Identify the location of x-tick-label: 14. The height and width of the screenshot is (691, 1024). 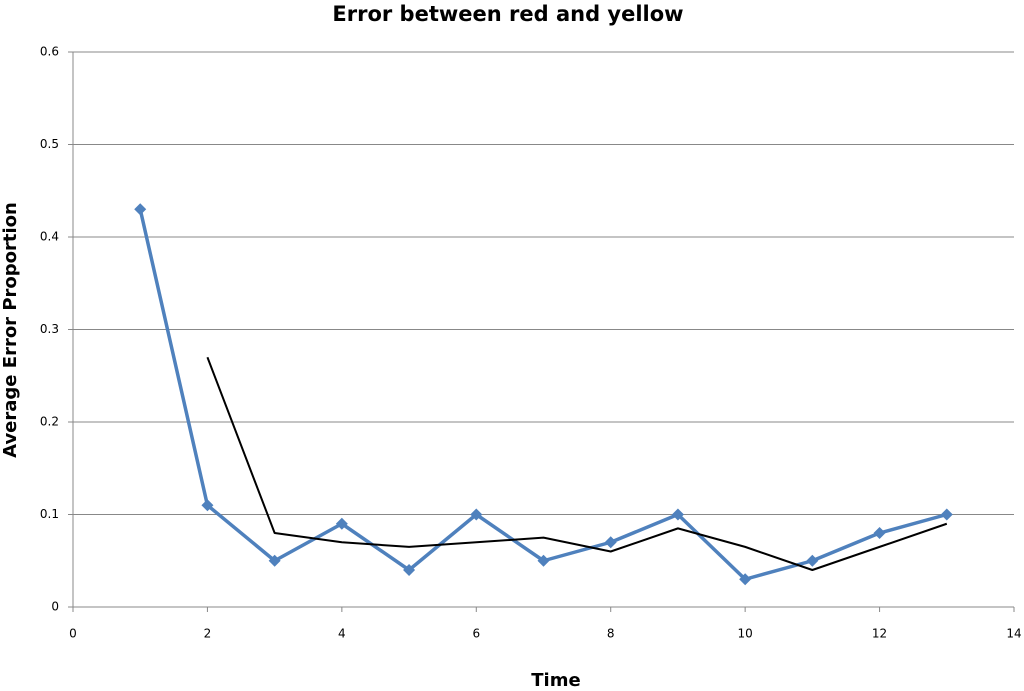
(1013, 634).